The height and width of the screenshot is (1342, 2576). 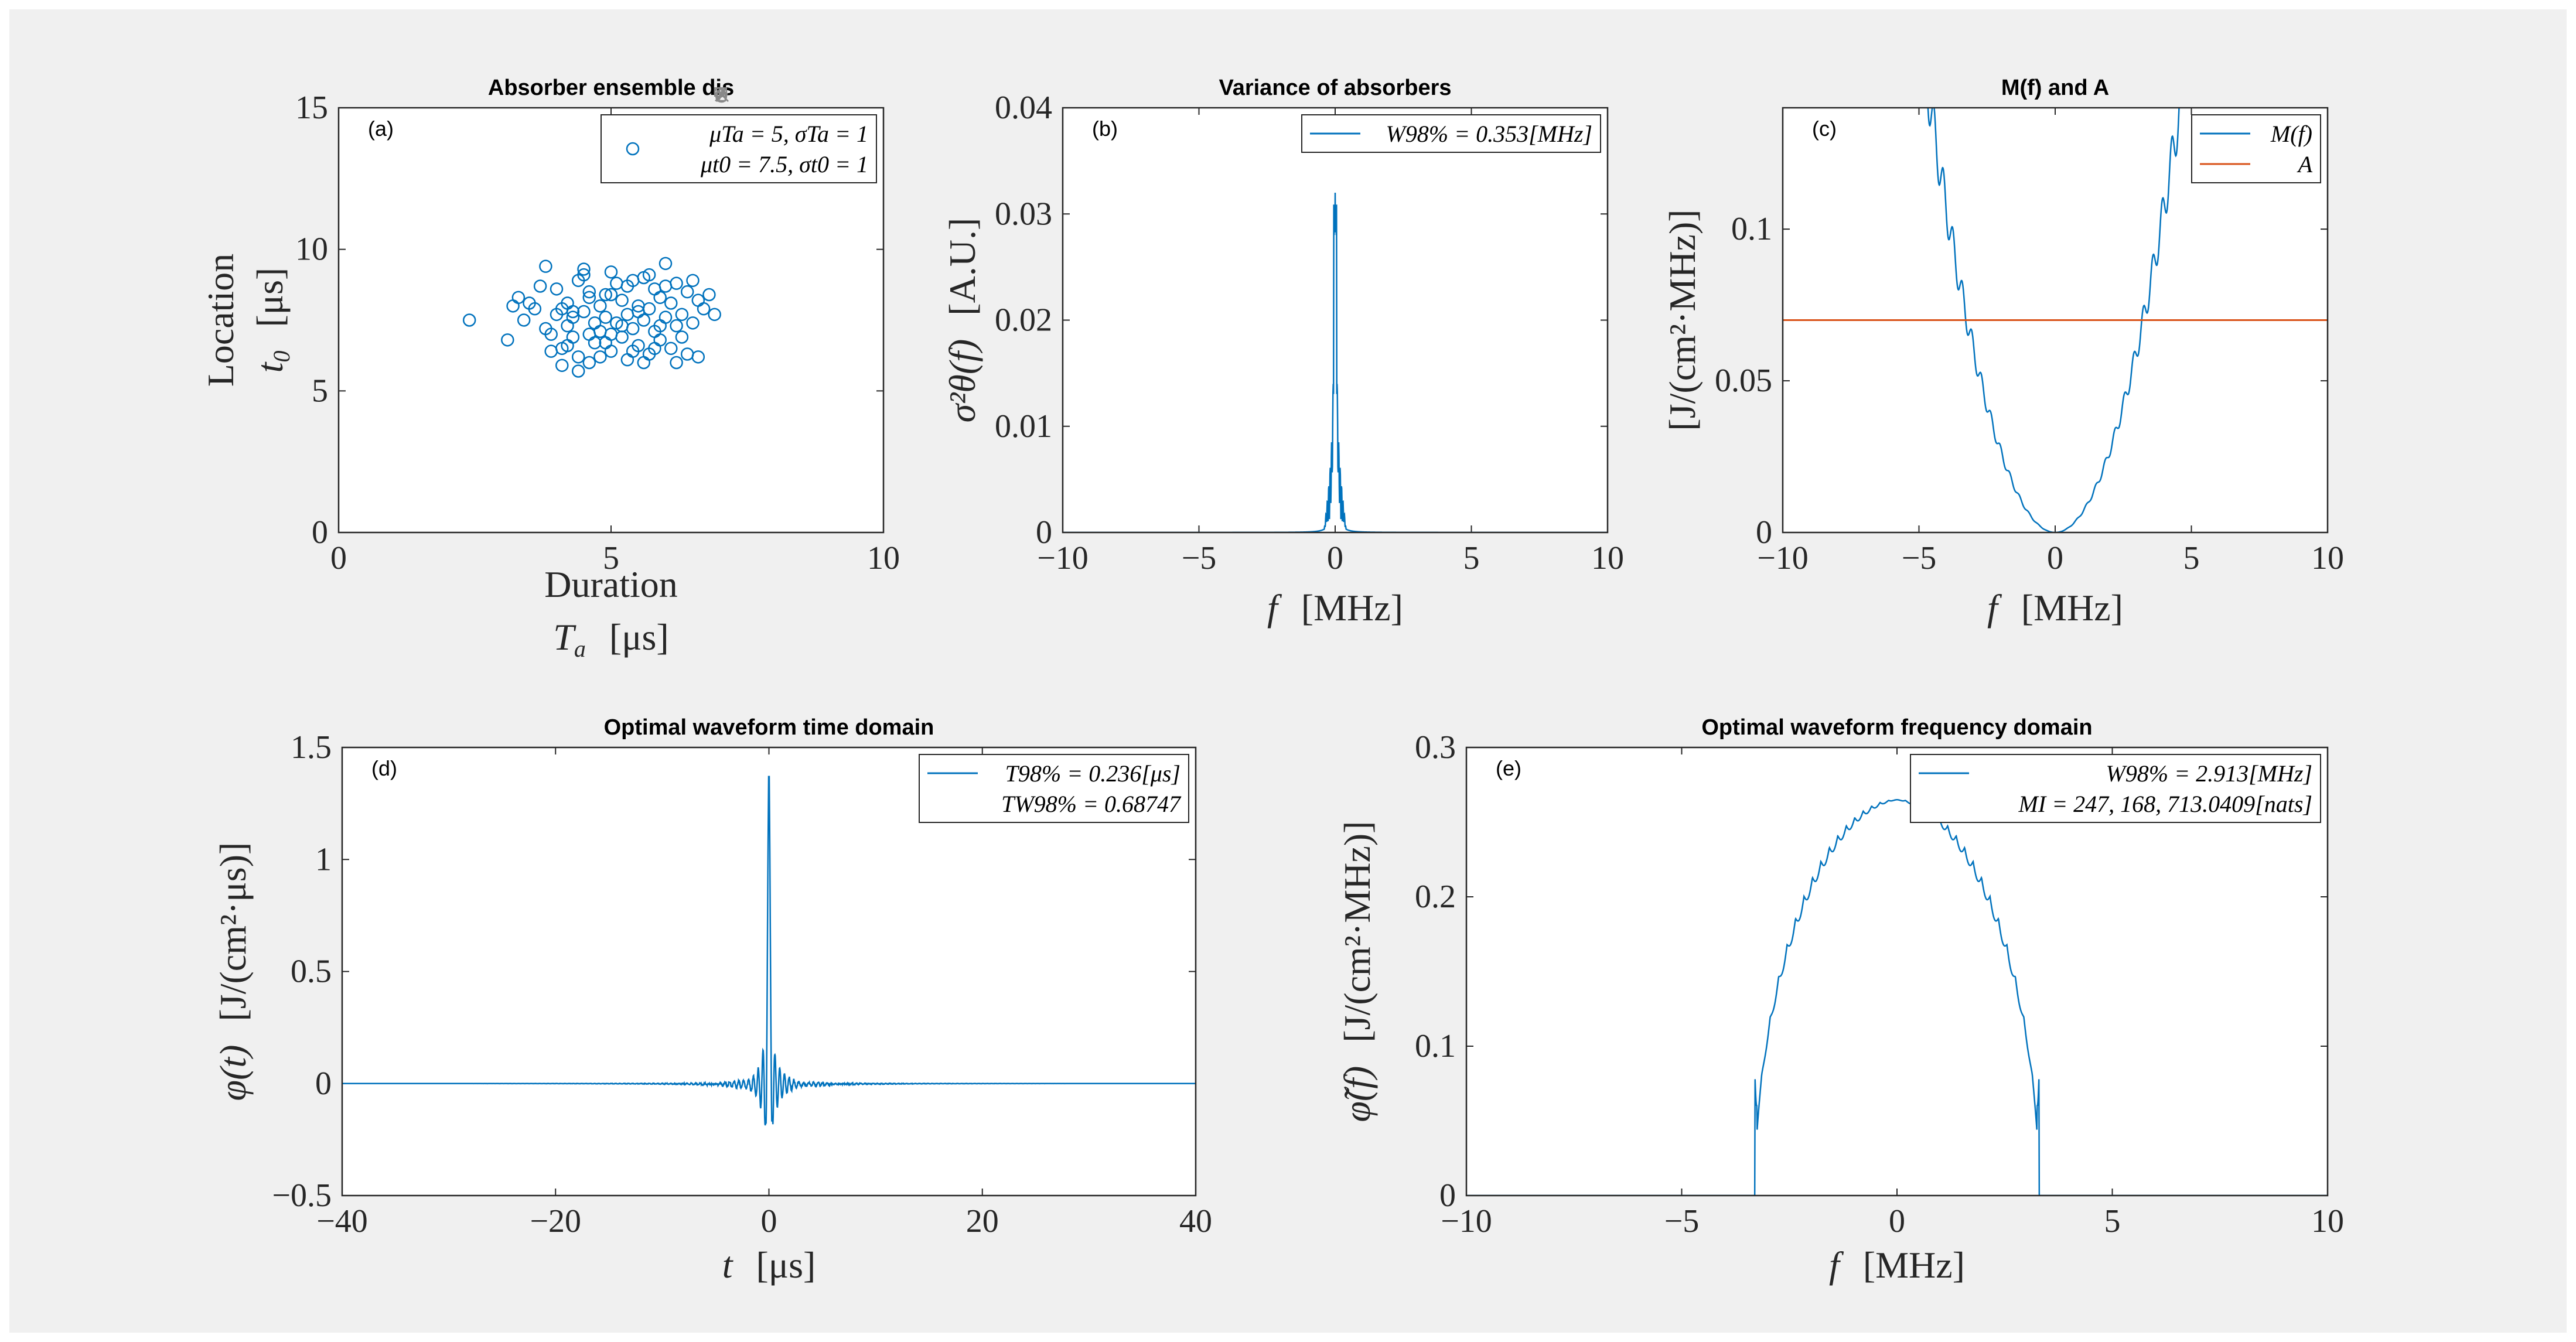 What do you see at coordinates (1023, 320) in the screenshot?
I see `y-tick-label: 0.02` at bounding box center [1023, 320].